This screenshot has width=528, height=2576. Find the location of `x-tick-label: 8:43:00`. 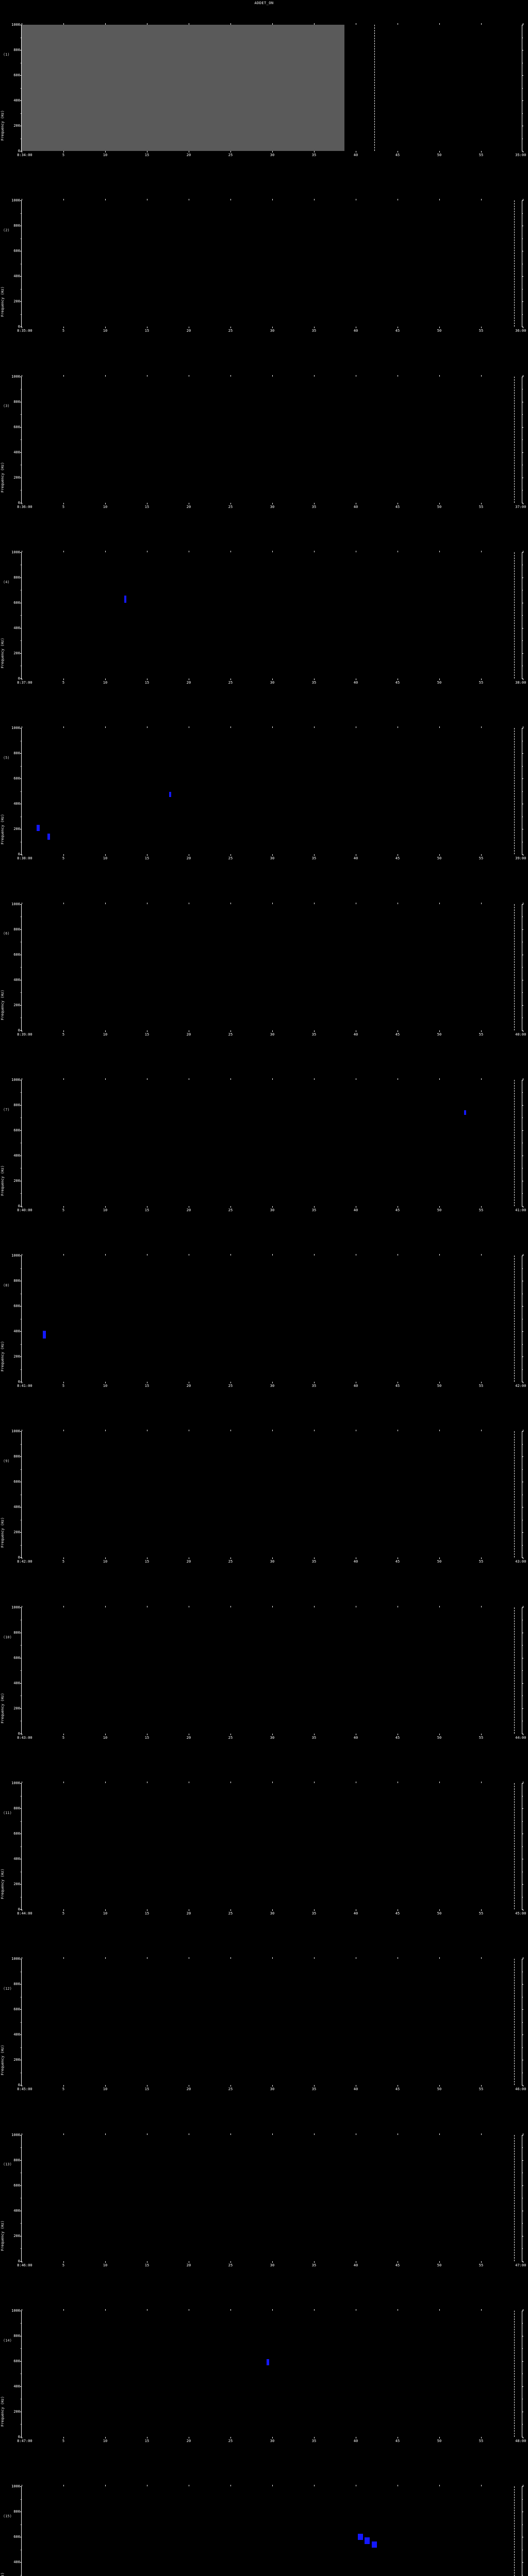

x-tick-label: 8:43:00 is located at coordinates (24, 1737).